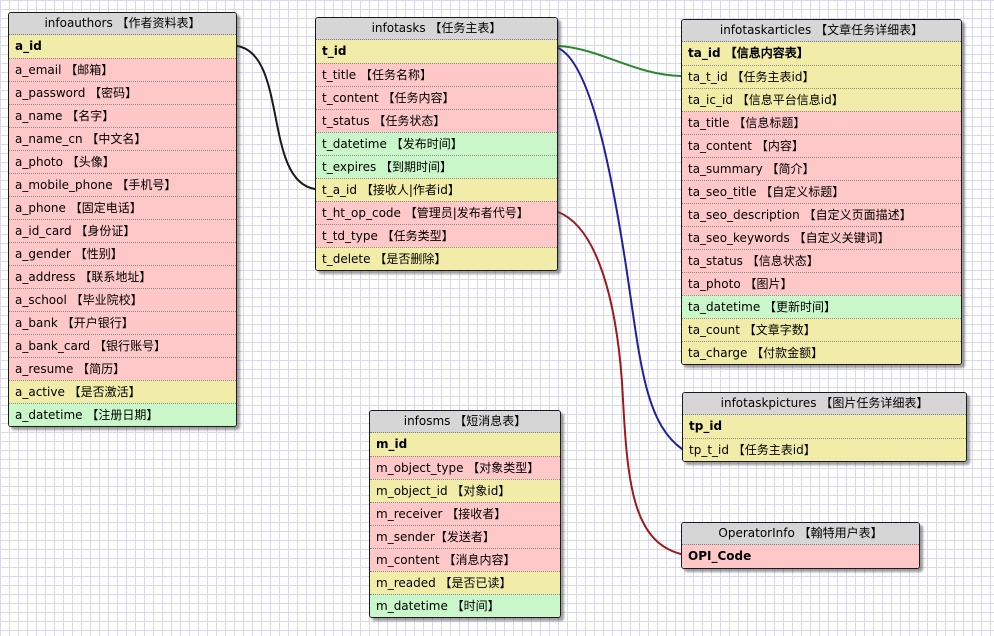 The height and width of the screenshot is (636, 994). I want to click on field-ta_id: ta_id 【信息内容表】, so click(821, 53).